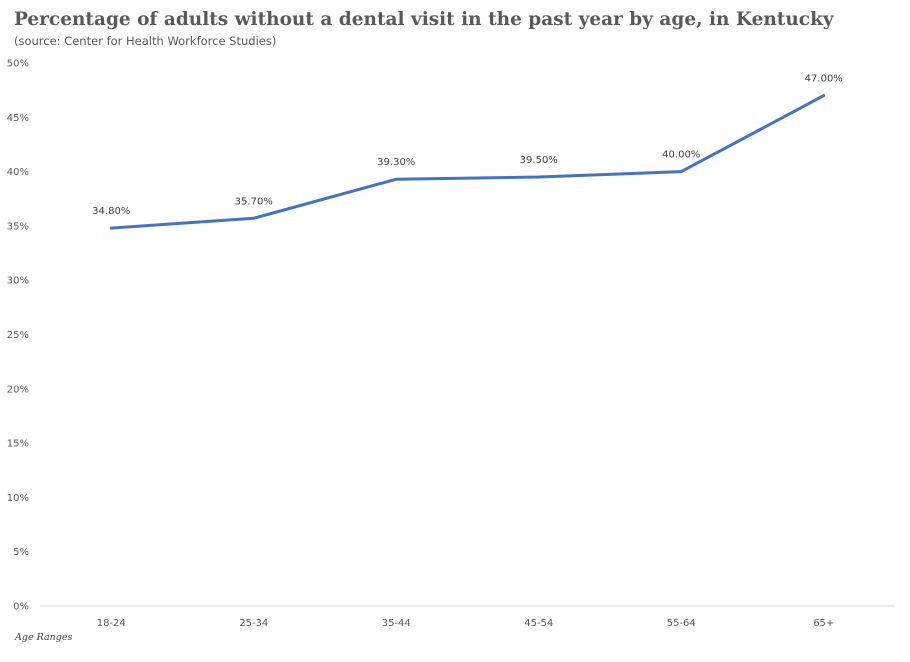  What do you see at coordinates (18, 64) in the screenshot?
I see `y-tick-label: 50%` at bounding box center [18, 64].